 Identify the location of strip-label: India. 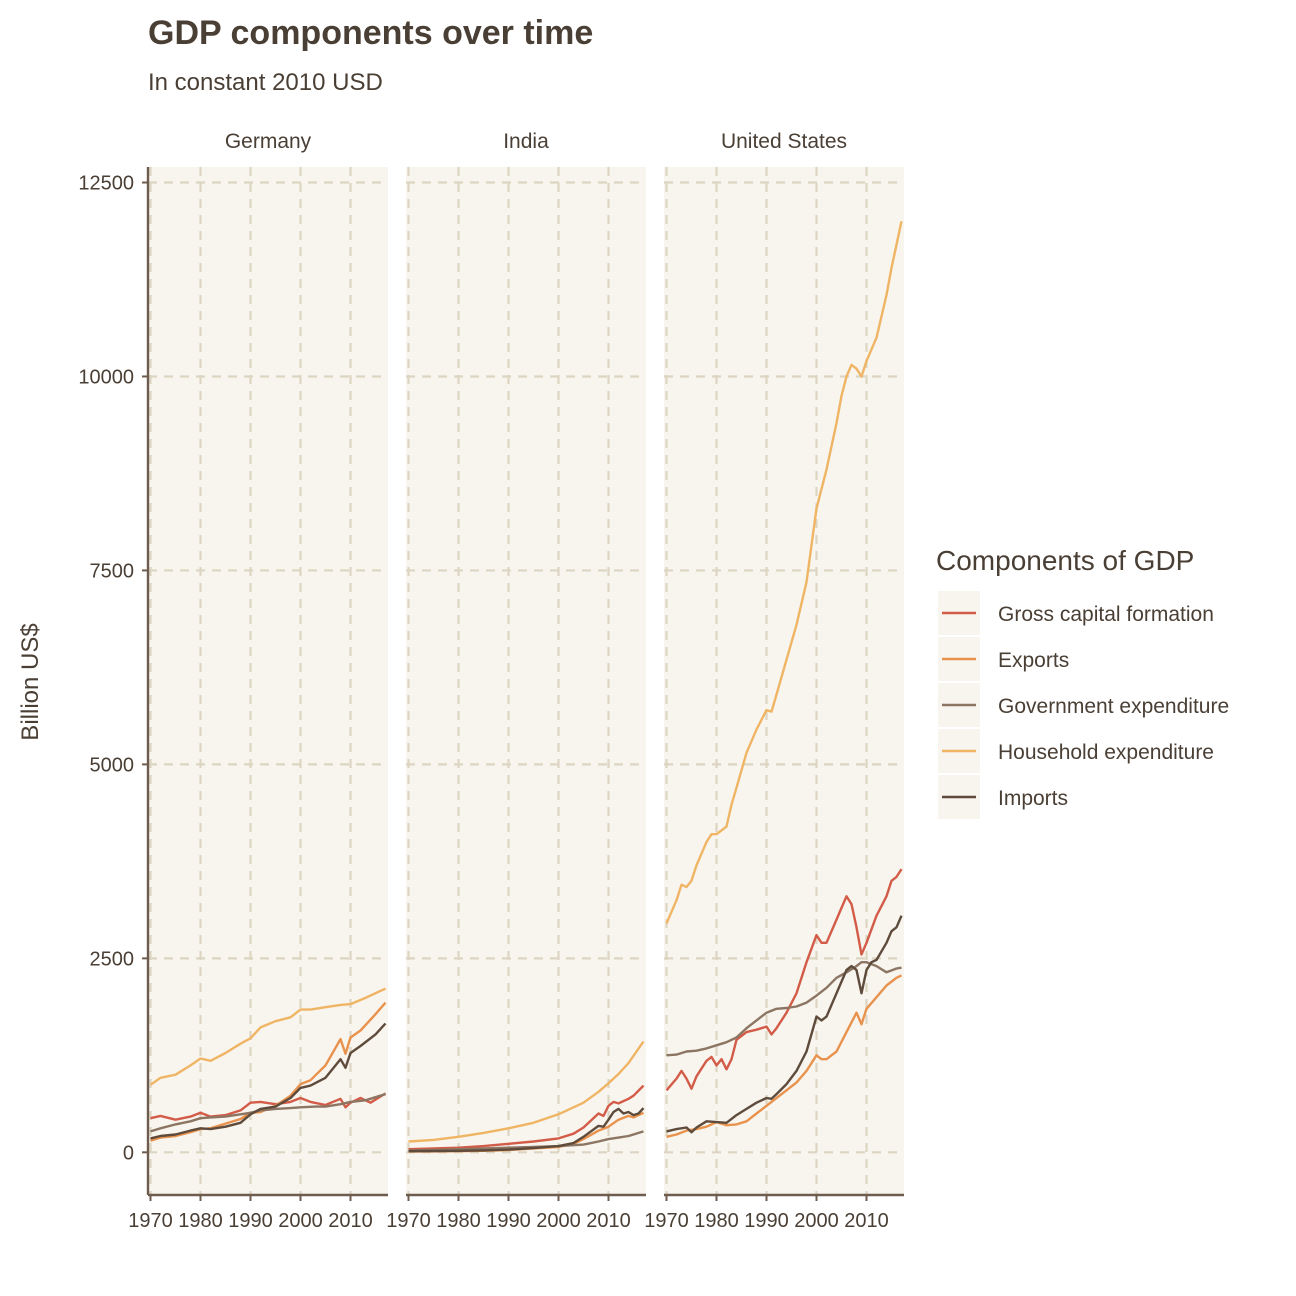
(526, 141).